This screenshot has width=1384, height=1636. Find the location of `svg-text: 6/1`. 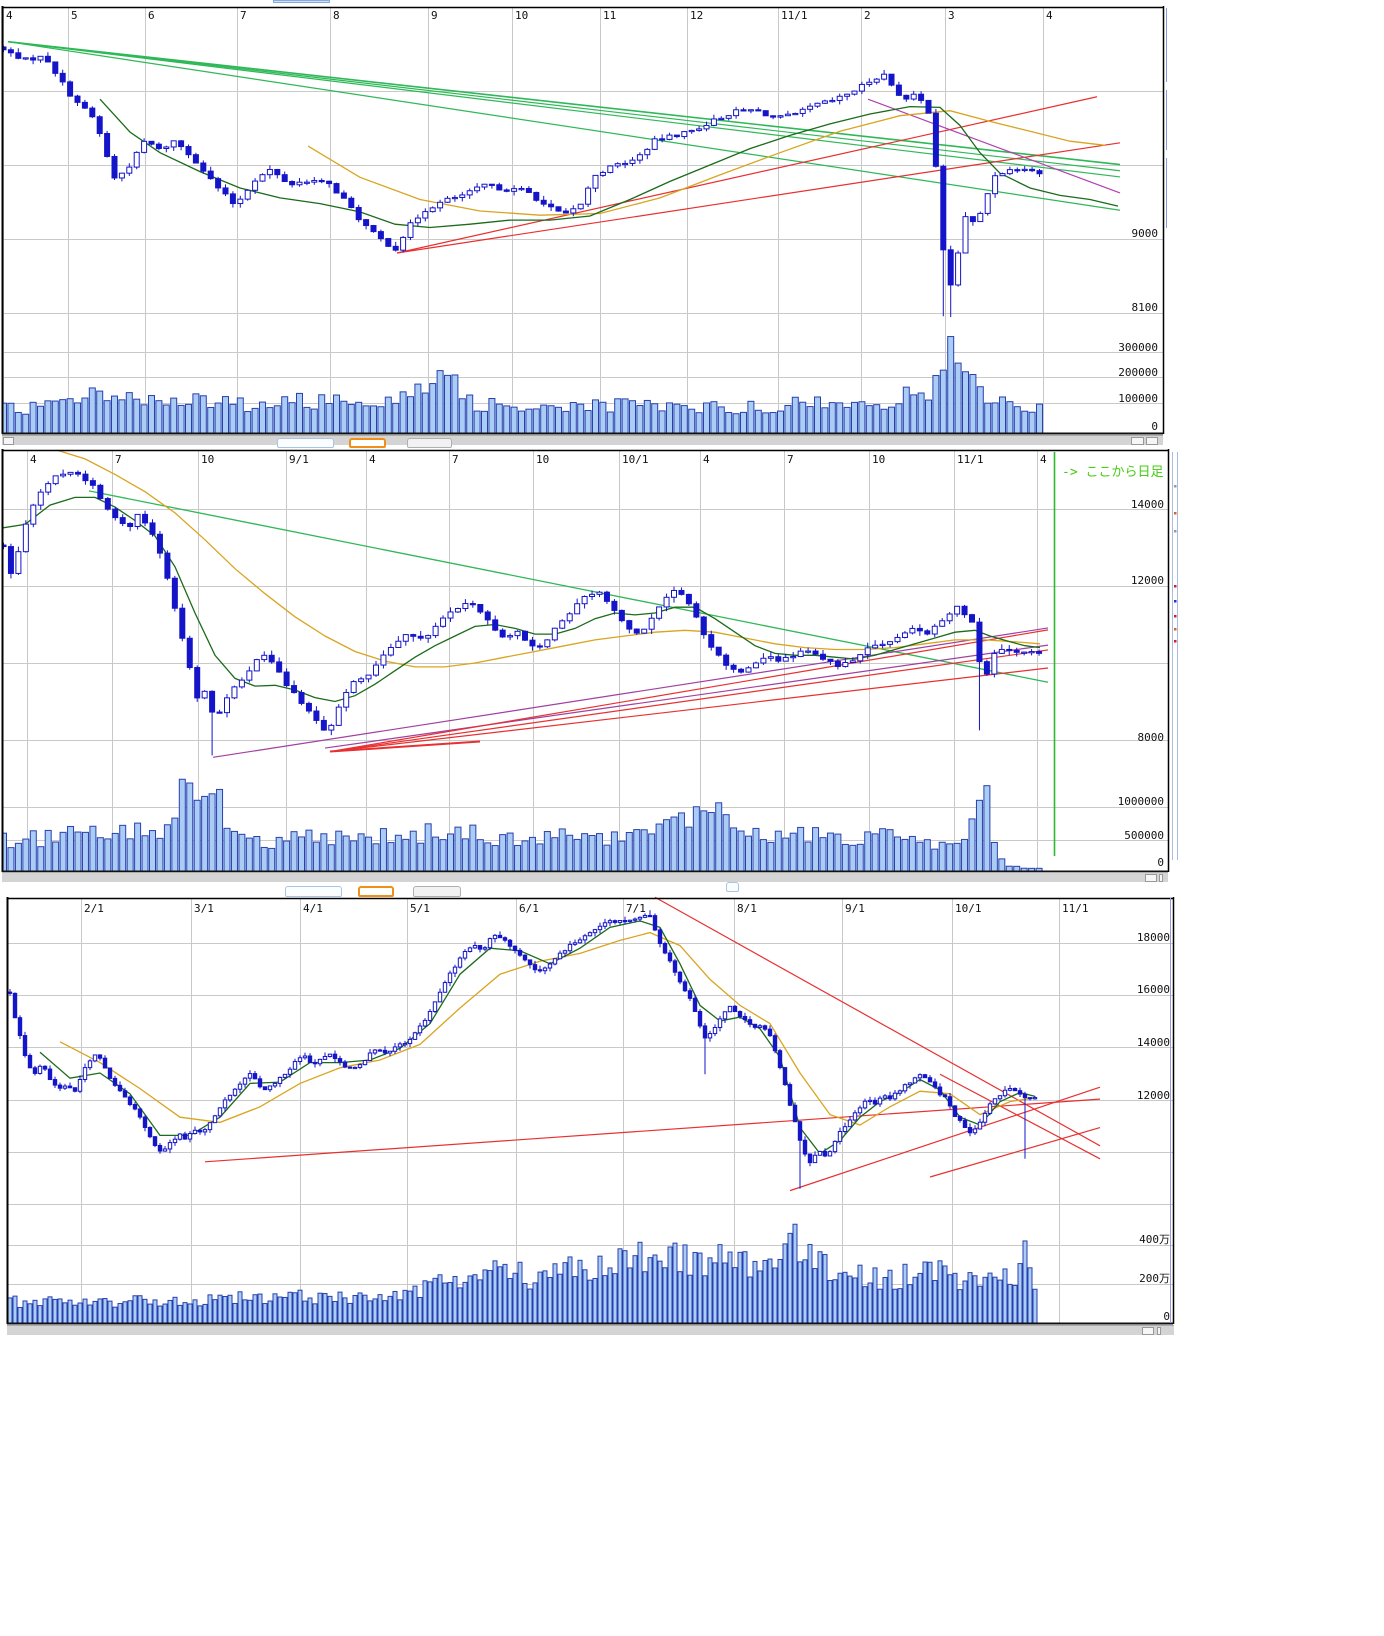

svg-text: 6/1 is located at coordinates (529, 908).